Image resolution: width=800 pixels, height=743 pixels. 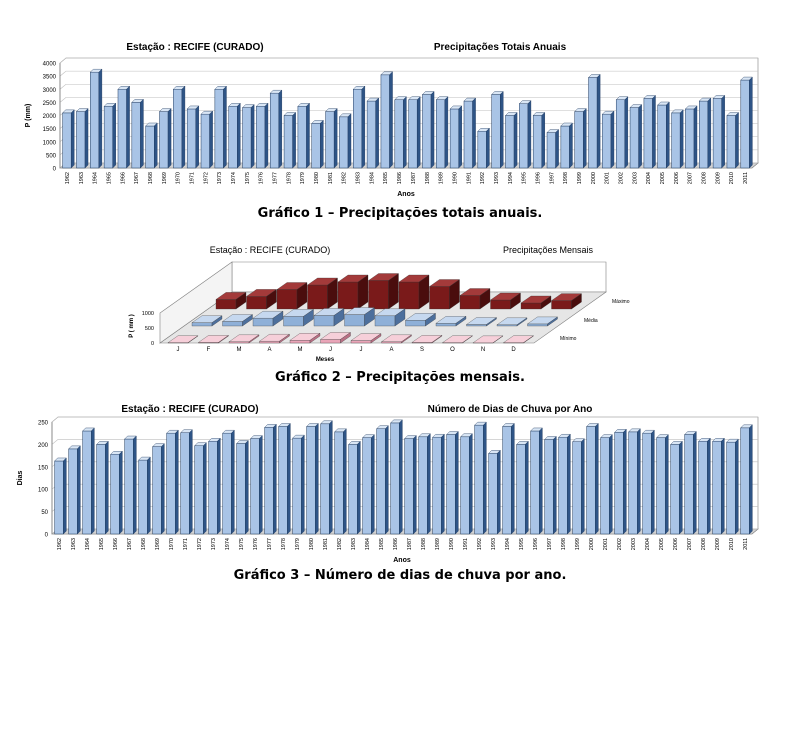 What do you see at coordinates (424, 544) in the screenshot?
I see `x-tick-label: 1988` at bounding box center [424, 544].